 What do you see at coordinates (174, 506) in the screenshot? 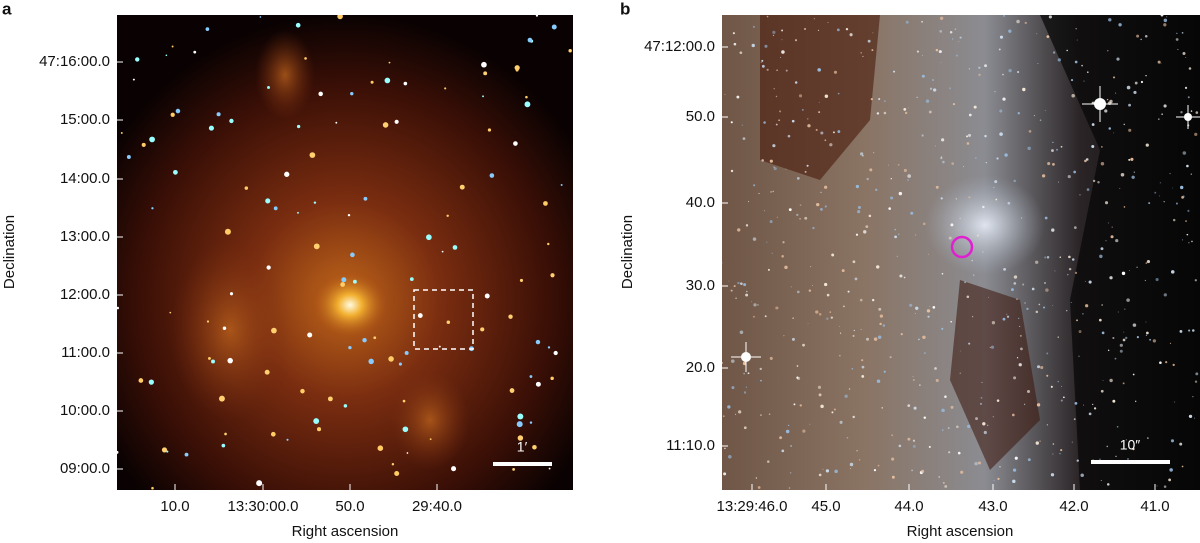
I see `x-tick-label: 10.0` at bounding box center [174, 506].